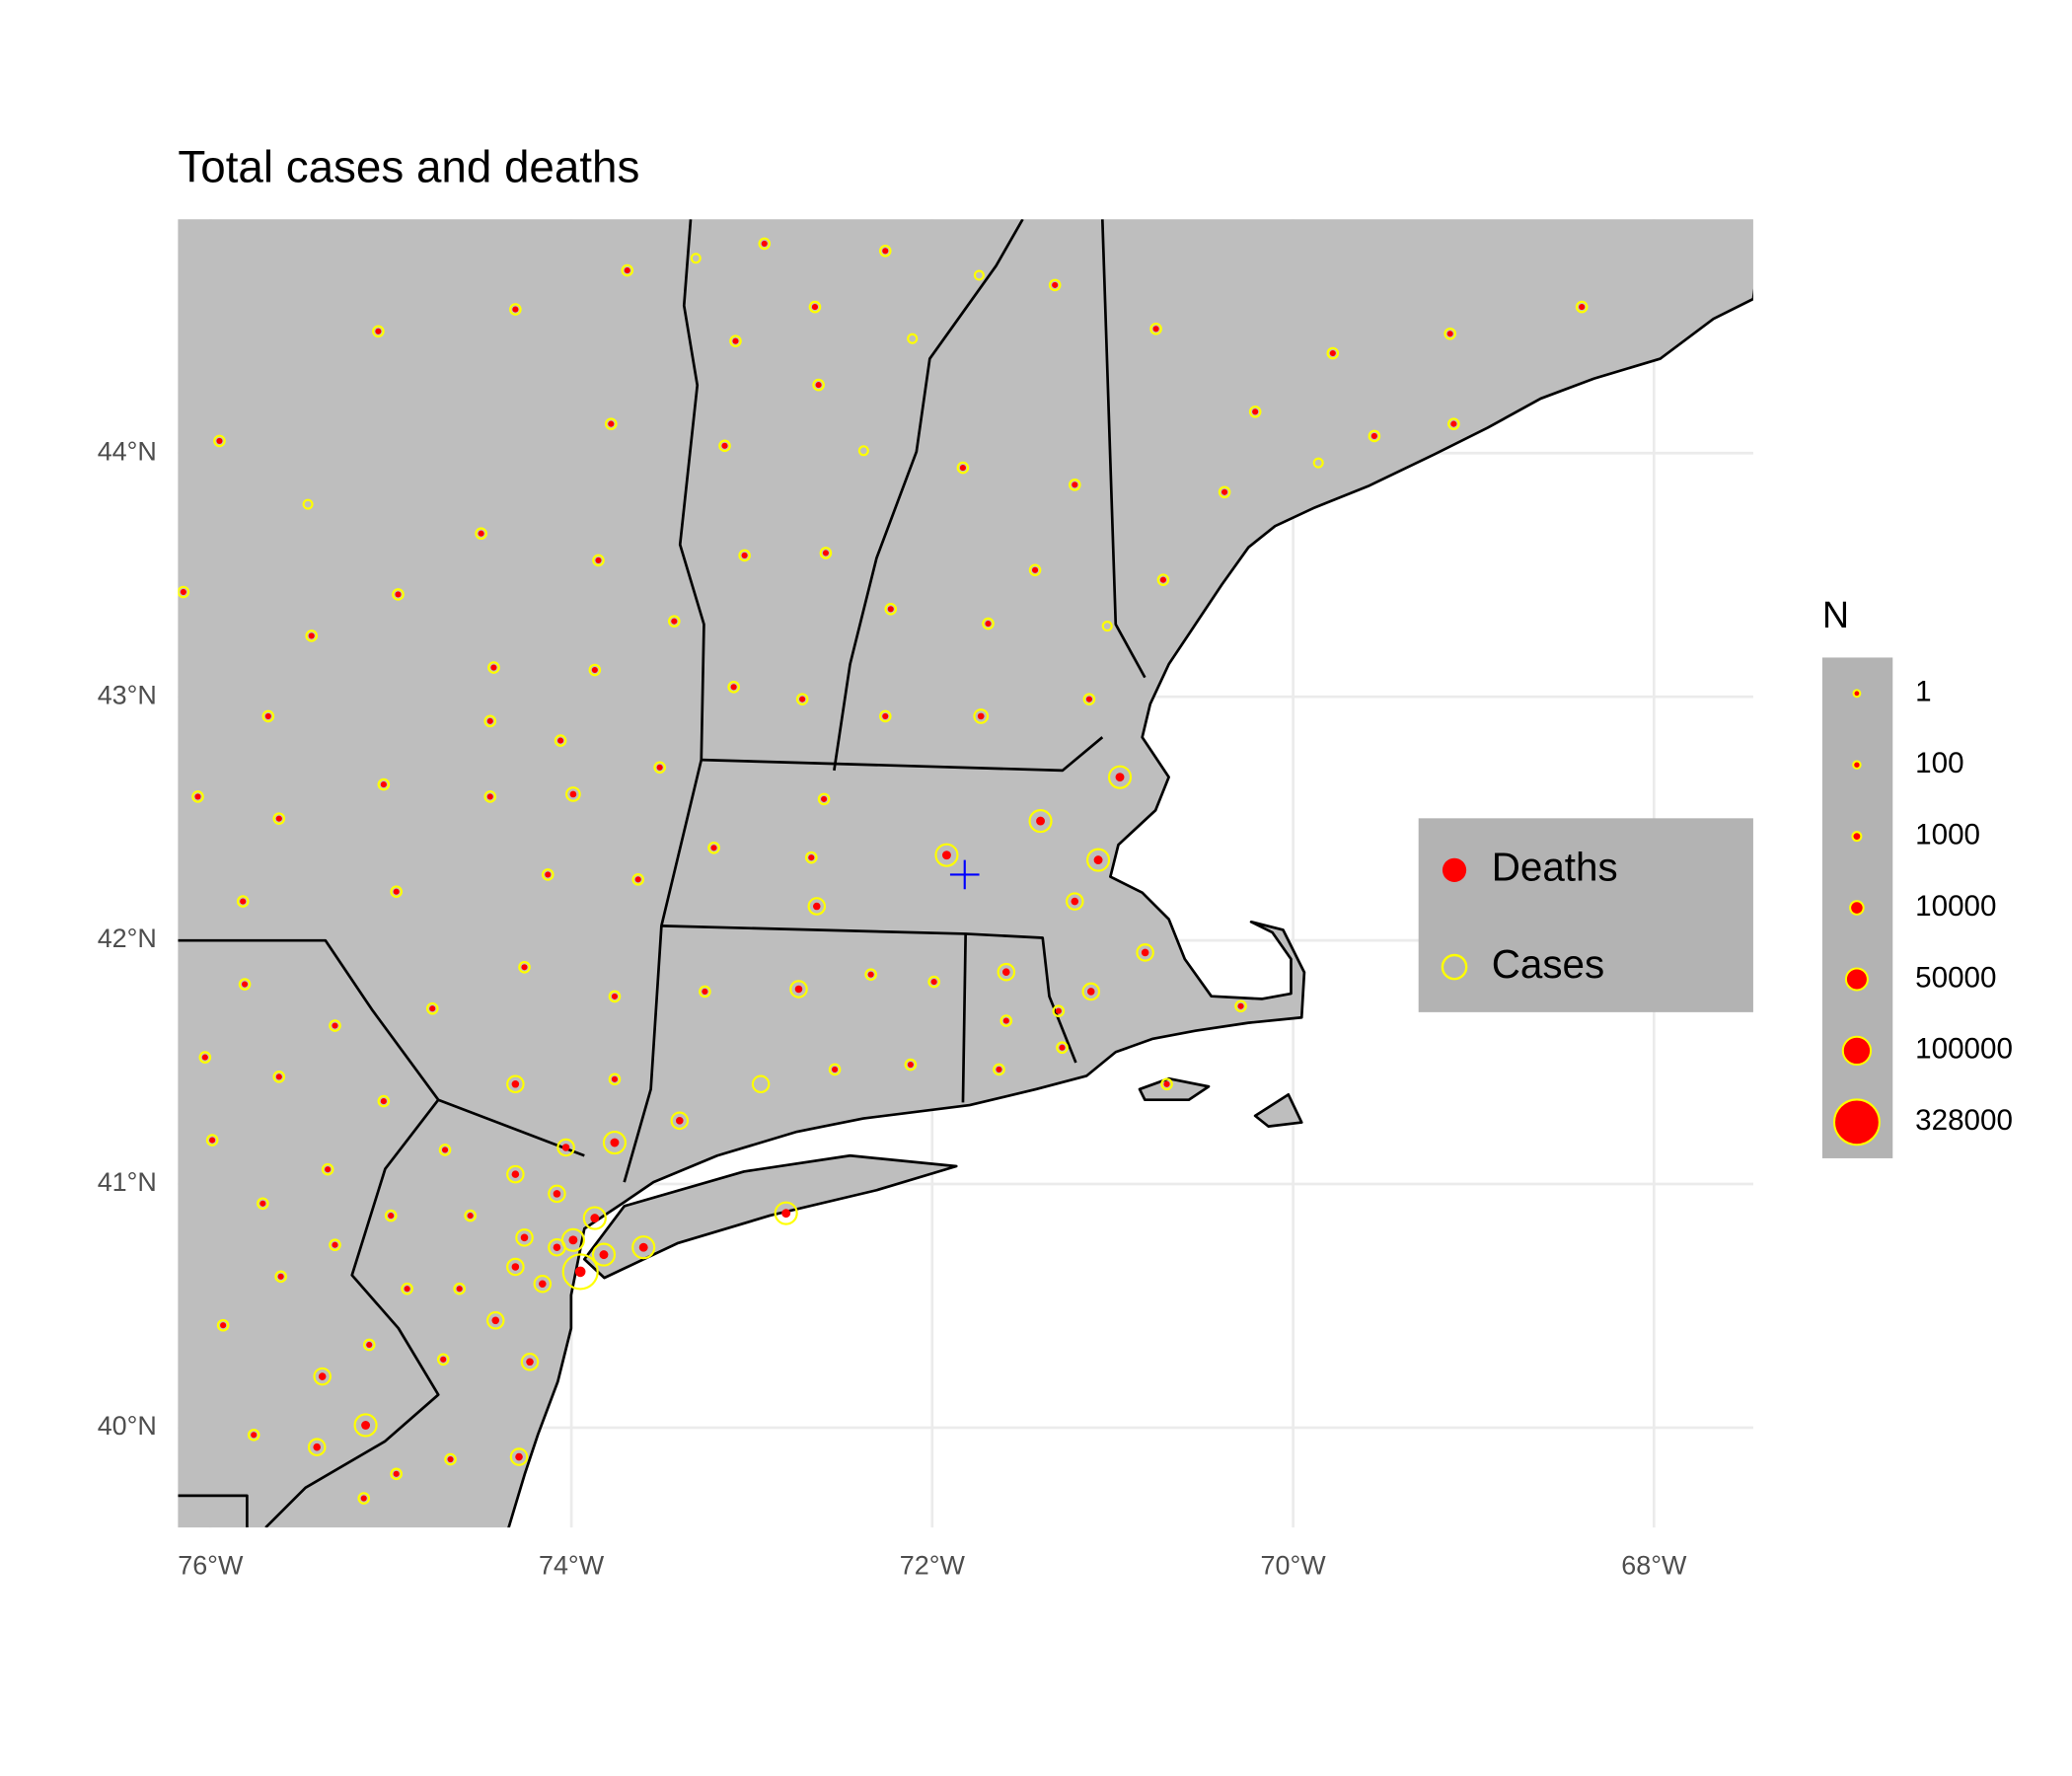  What do you see at coordinates (770, 1217) in the screenshot?
I see `long-island` at bounding box center [770, 1217].